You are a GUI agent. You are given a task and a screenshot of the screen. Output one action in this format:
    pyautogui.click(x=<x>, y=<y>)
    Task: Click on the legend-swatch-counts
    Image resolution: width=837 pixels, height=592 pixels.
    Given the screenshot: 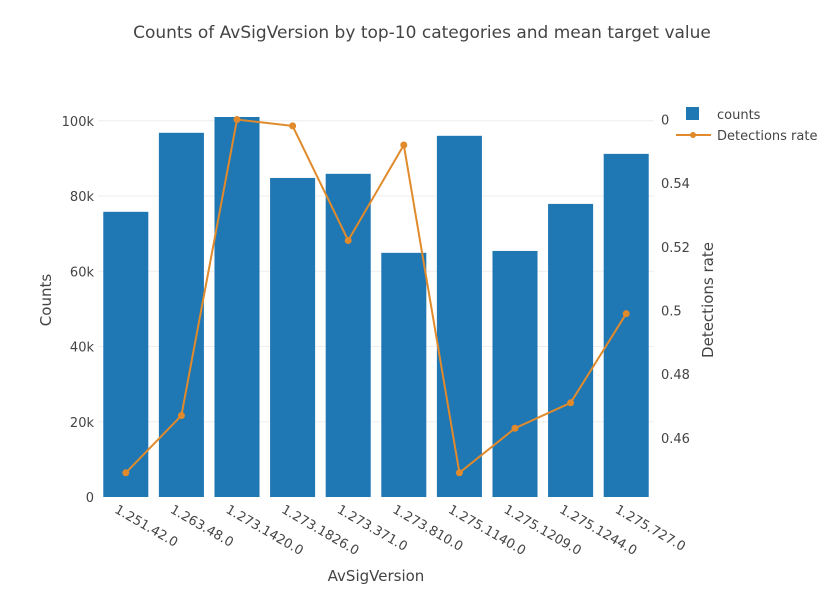 What is the action you would take?
    pyautogui.click(x=692, y=113)
    